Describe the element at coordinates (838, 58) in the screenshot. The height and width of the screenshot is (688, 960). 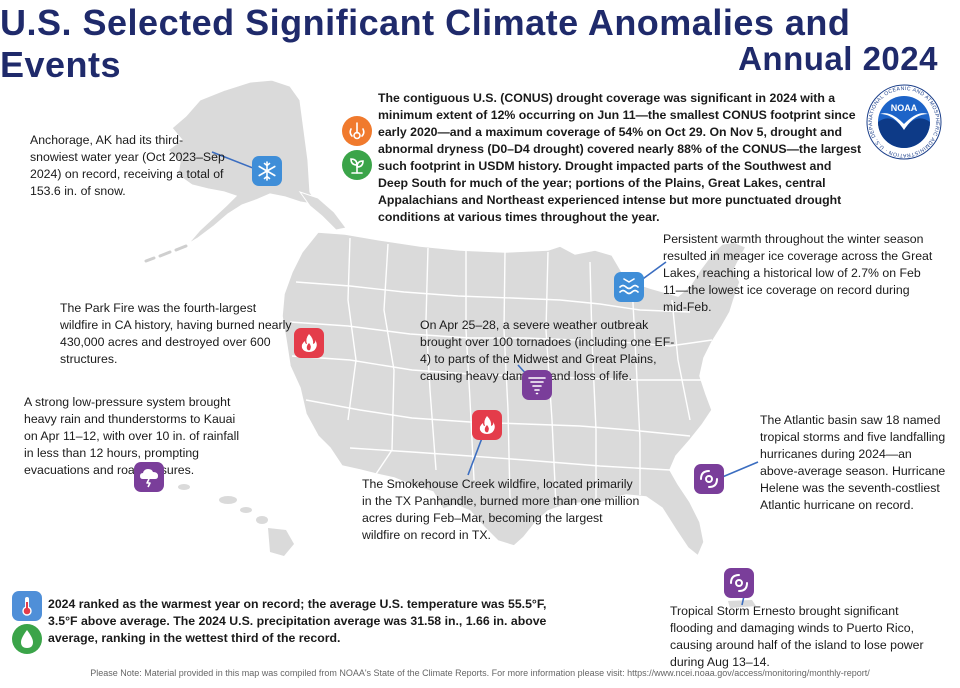
I see `page-subtitle: Annual 2024` at that location.